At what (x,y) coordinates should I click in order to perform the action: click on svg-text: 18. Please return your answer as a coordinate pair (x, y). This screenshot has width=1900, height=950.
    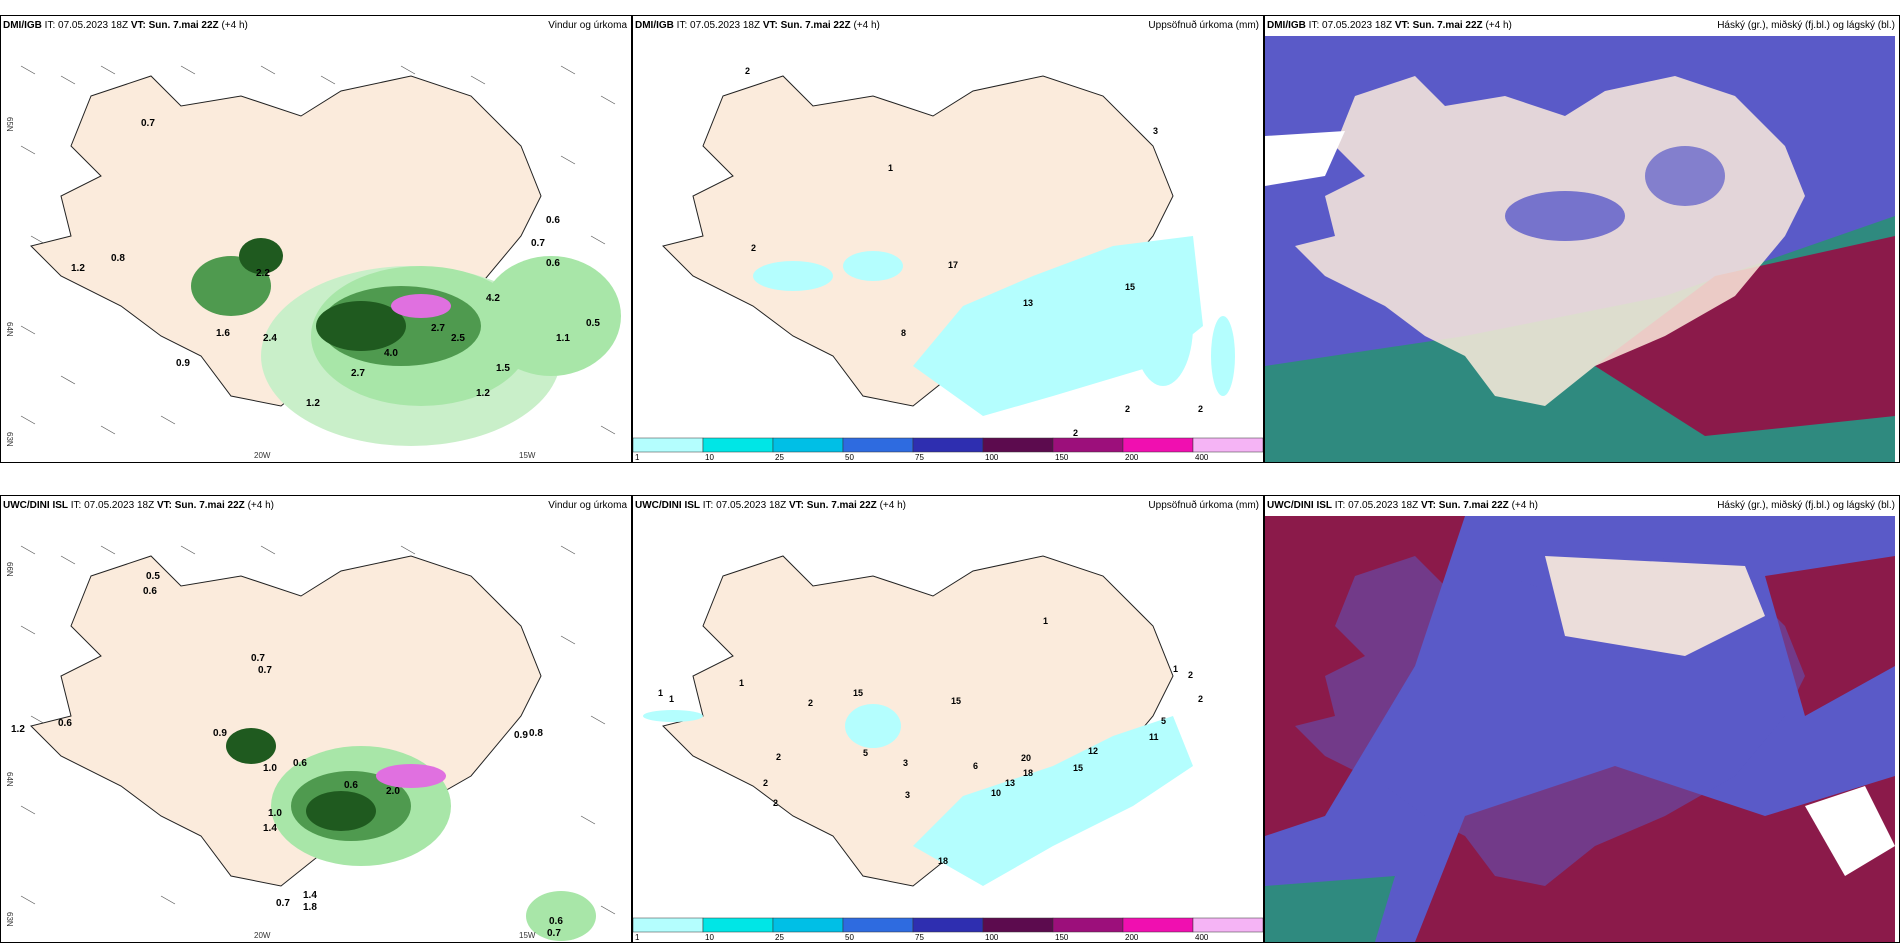
    Looking at the image, I should click on (1028, 773).